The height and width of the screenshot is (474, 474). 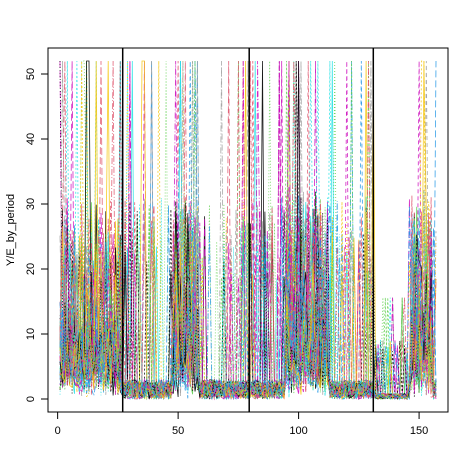 I want to click on y-tick-label: 30, so click(x=31, y=204).